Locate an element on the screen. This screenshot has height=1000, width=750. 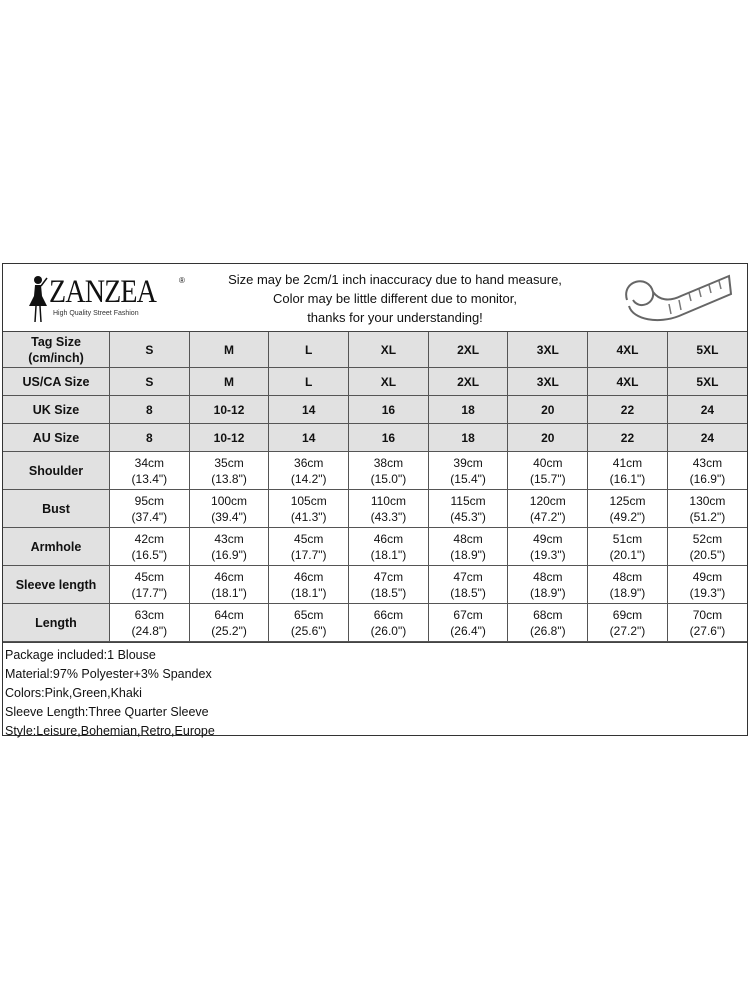
size-value: M is located at coordinates (229, 381).